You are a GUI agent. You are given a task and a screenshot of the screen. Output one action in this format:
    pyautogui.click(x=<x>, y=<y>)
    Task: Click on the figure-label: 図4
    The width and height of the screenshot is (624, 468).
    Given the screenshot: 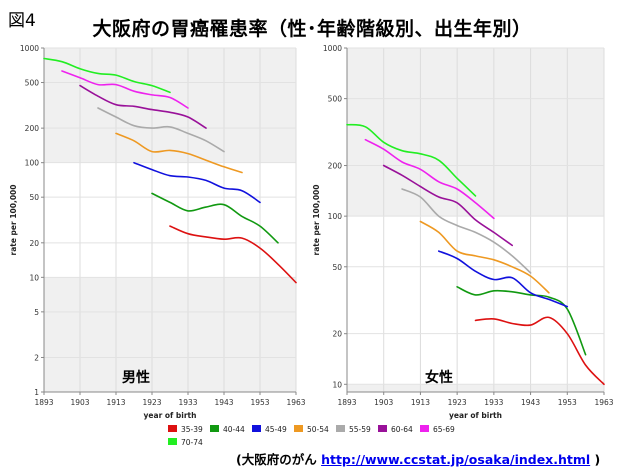 What is the action you would take?
    pyautogui.click(x=22, y=21)
    